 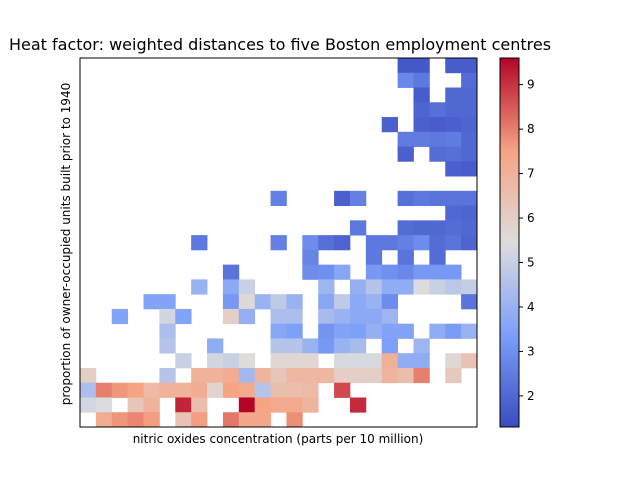 I want to click on colorbar-tick-label: 2, so click(x=531, y=396).